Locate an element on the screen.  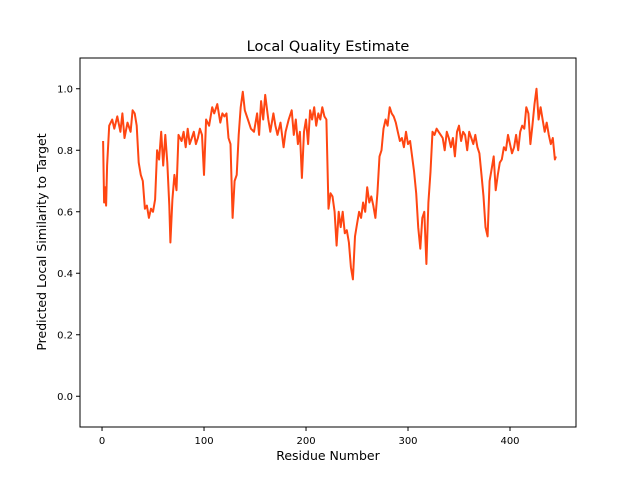
y-tick-label: 1.0 is located at coordinates (65, 89).